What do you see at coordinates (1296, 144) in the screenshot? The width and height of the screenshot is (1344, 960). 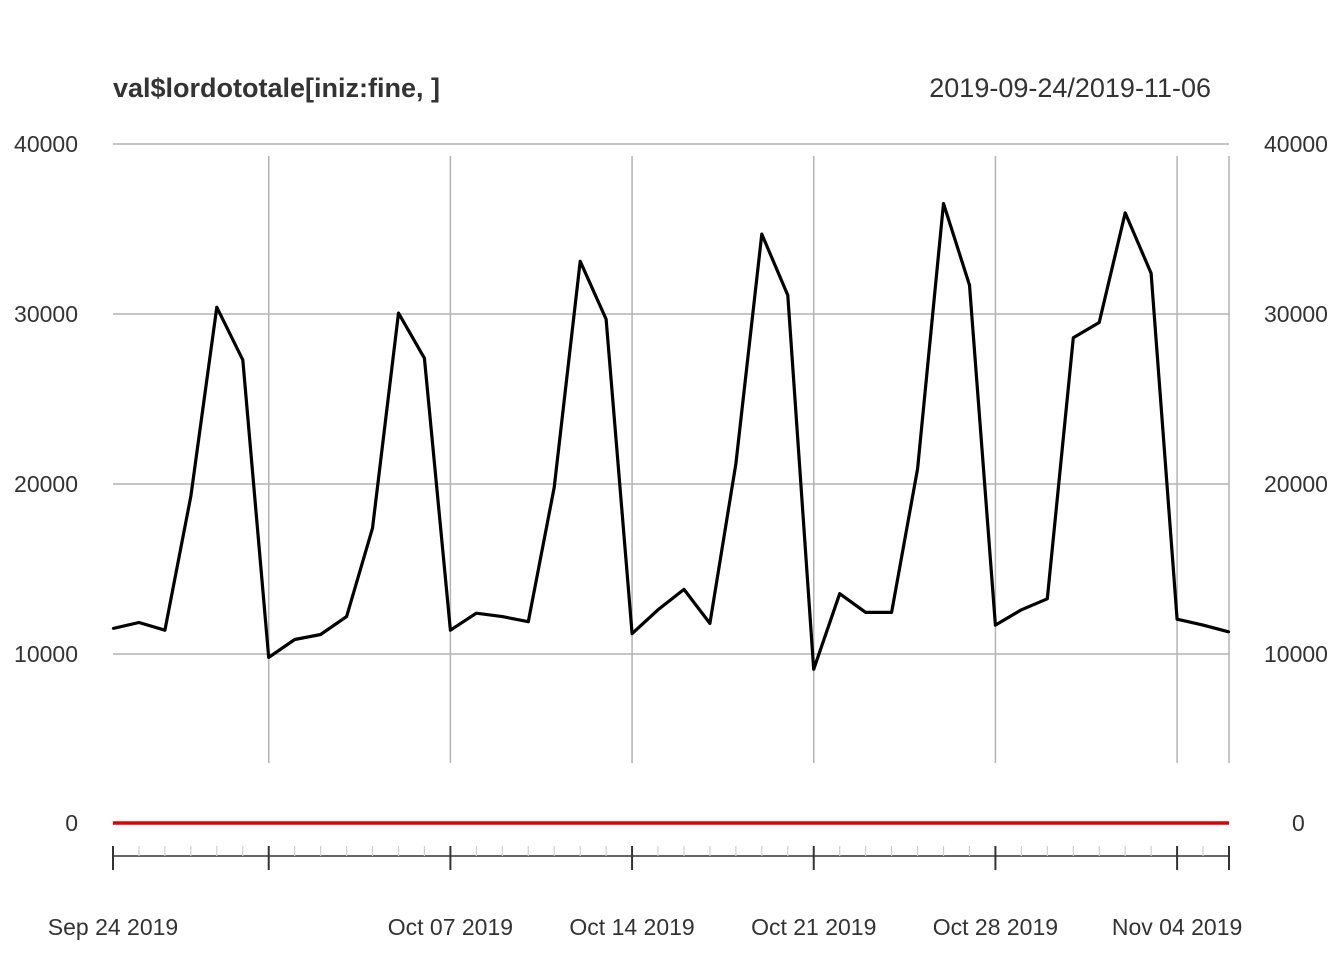 I see `y-tick-label-right: 40000` at bounding box center [1296, 144].